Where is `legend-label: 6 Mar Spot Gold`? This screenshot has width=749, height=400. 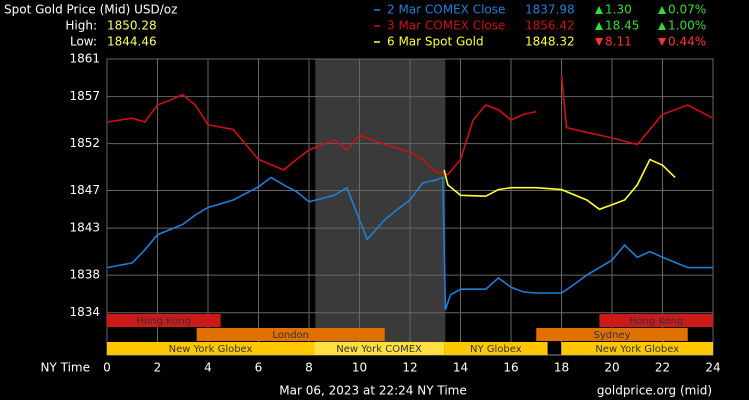 legend-label: 6 Mar Spot Gold is located at coordinates (435, 42).